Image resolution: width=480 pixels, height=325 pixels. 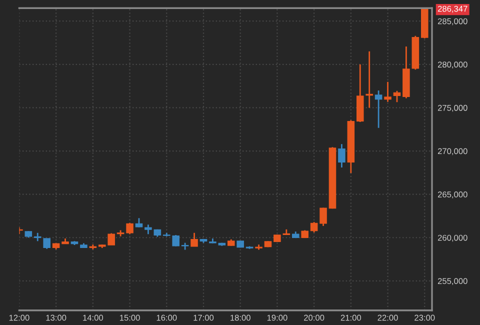 I want to click on x-tick-label: 20:00, so click(x=314, y=317).